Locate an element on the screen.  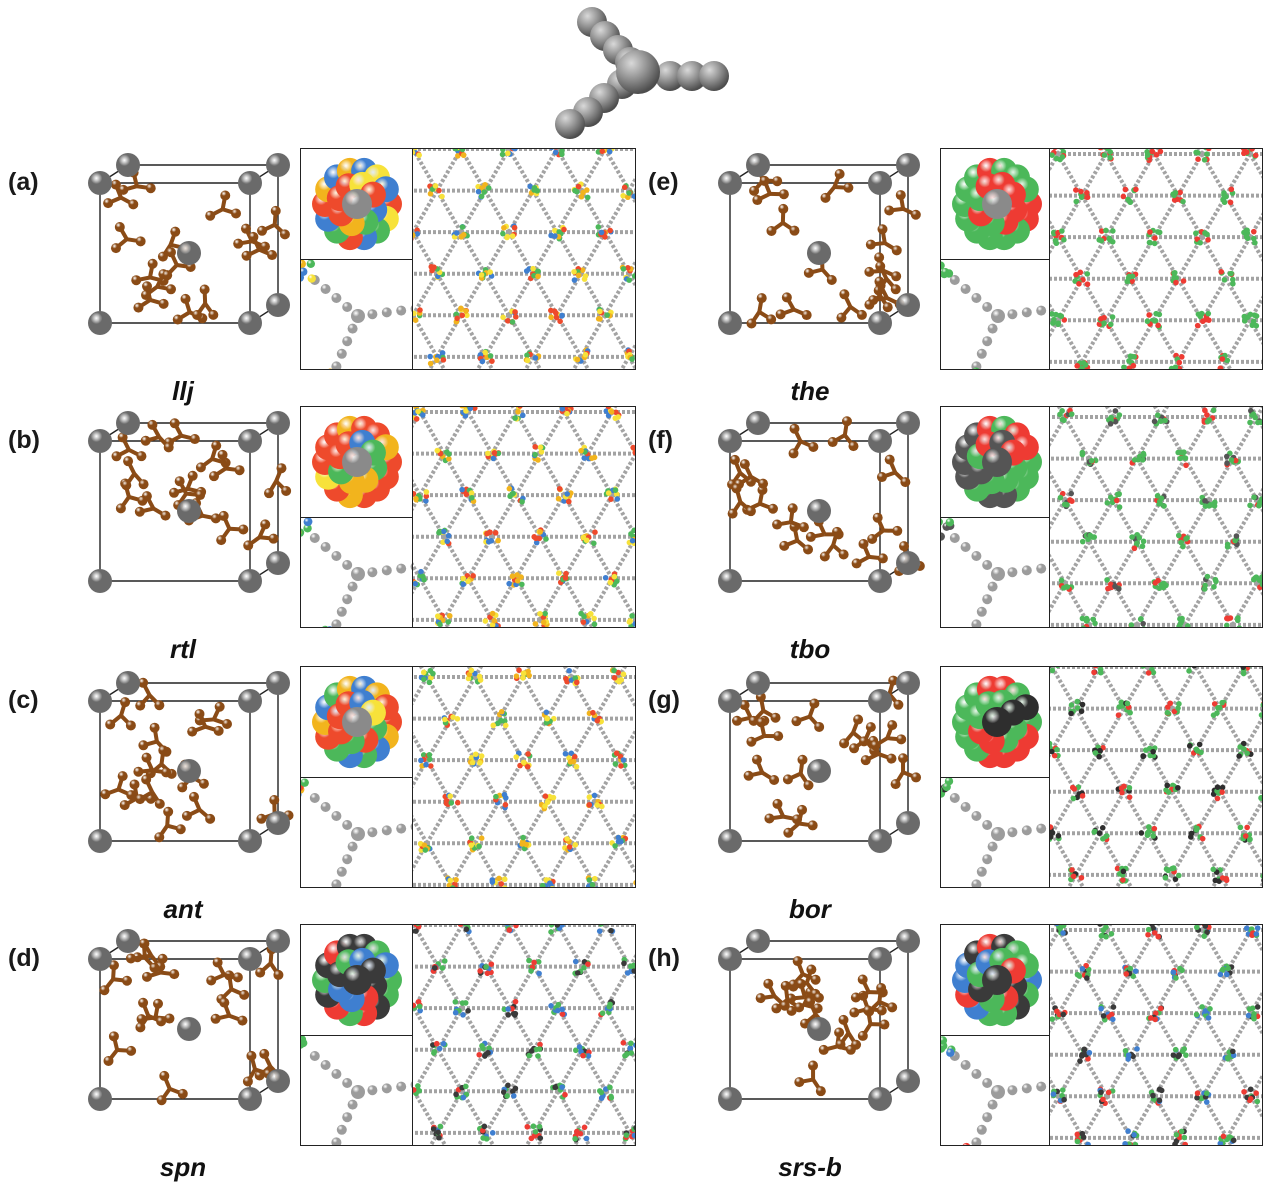
metal-cluster is located at coordinates (357, 722).